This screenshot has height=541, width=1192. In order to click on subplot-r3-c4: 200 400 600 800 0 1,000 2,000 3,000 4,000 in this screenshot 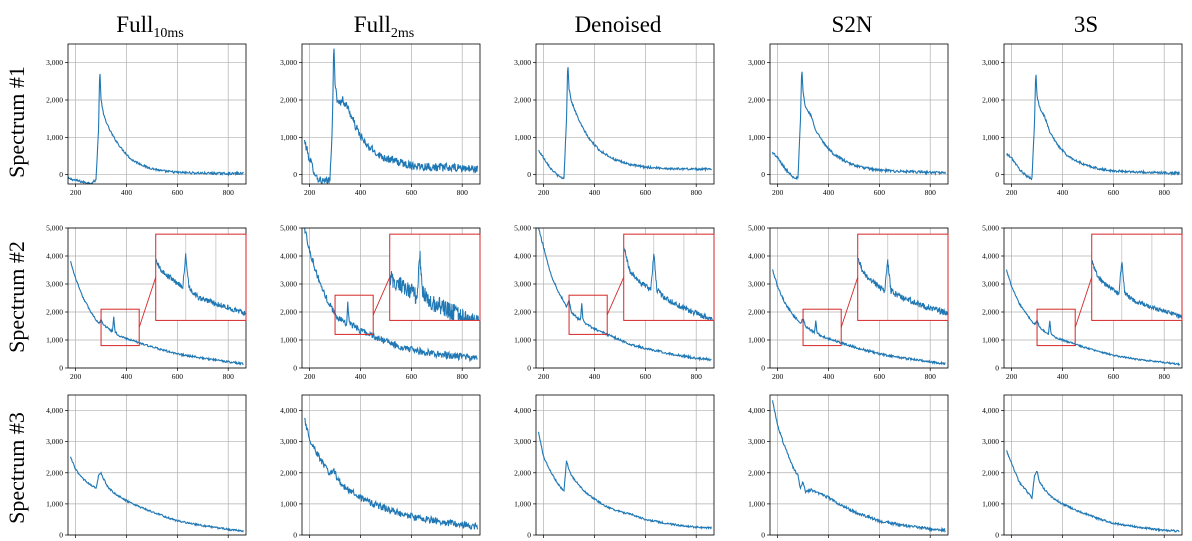, I will do `click(848, 467)`.